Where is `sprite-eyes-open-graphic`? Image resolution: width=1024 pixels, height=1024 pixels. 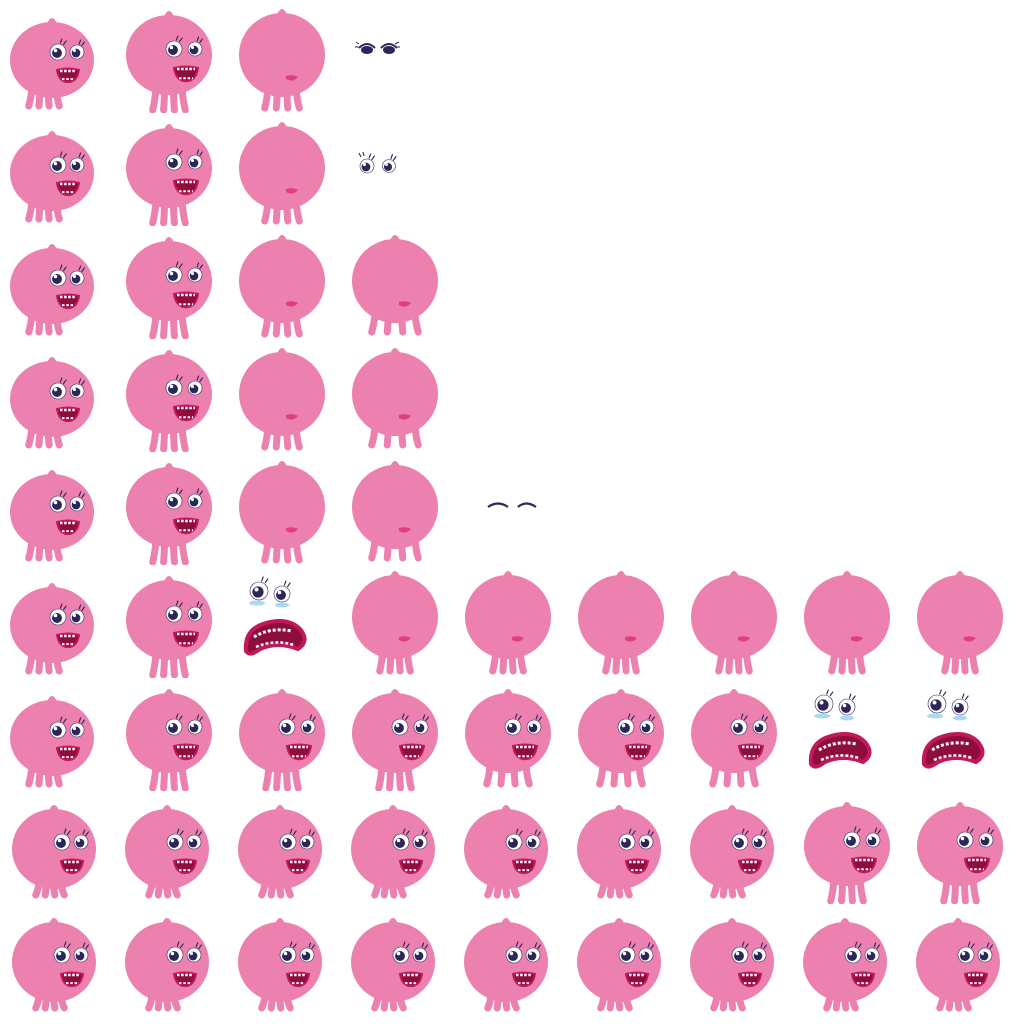
sprite-eyes-open-graphic is located at coordinates (377, 162).